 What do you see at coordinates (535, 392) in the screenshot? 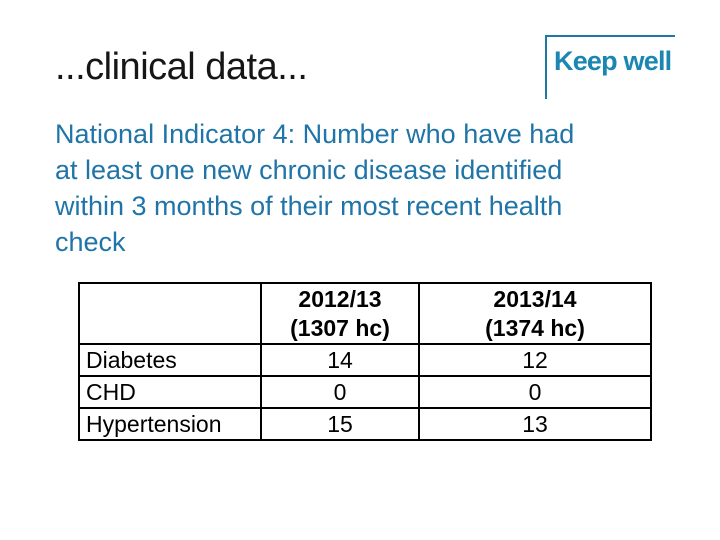
I see `chd-2013-14-value: 0` at bounding box center [535, 392].